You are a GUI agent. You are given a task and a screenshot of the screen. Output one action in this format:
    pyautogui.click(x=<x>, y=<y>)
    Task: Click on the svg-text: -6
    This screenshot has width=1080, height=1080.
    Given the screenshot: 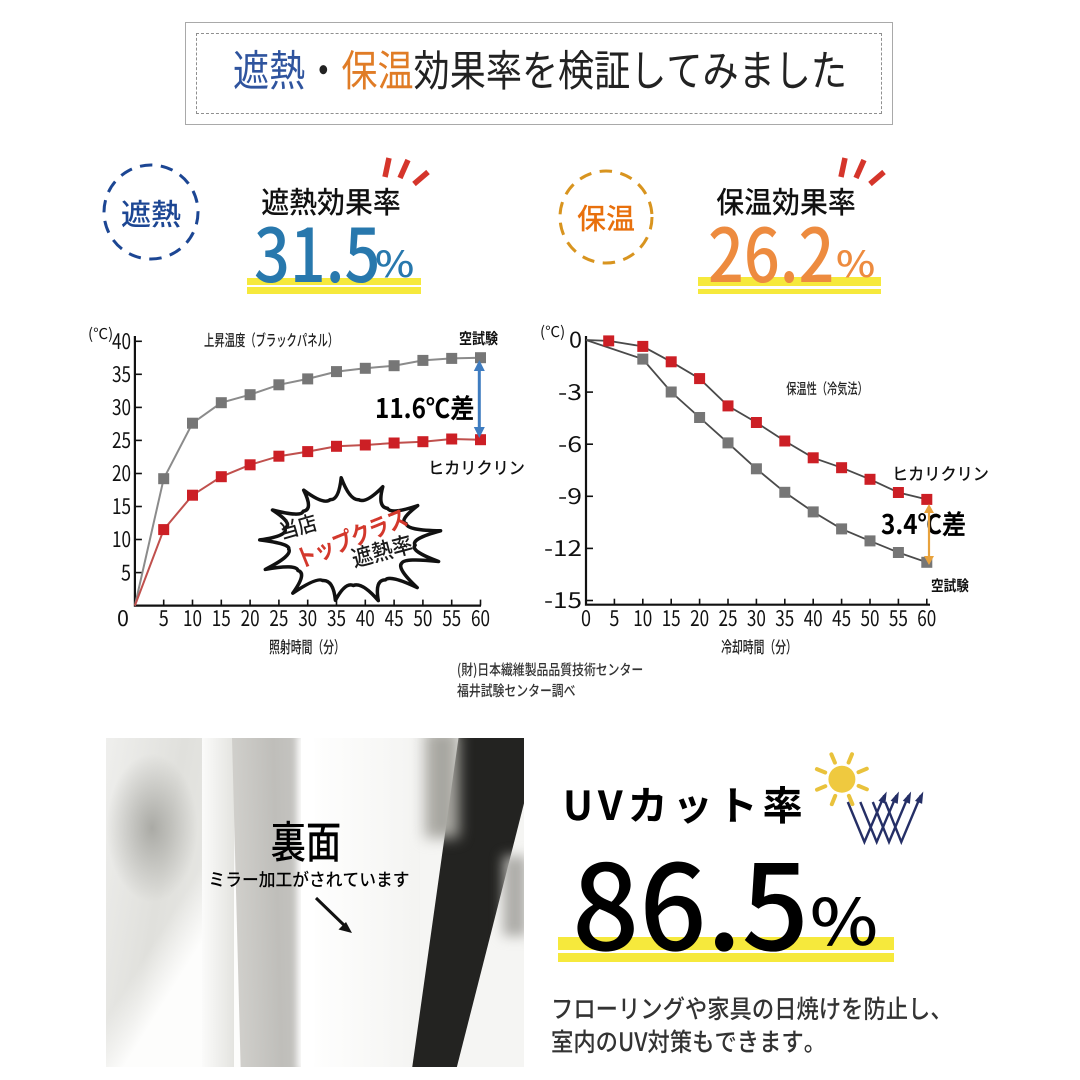 What is the action you would take?
    pyautogui.click(x=570, y=443)
    